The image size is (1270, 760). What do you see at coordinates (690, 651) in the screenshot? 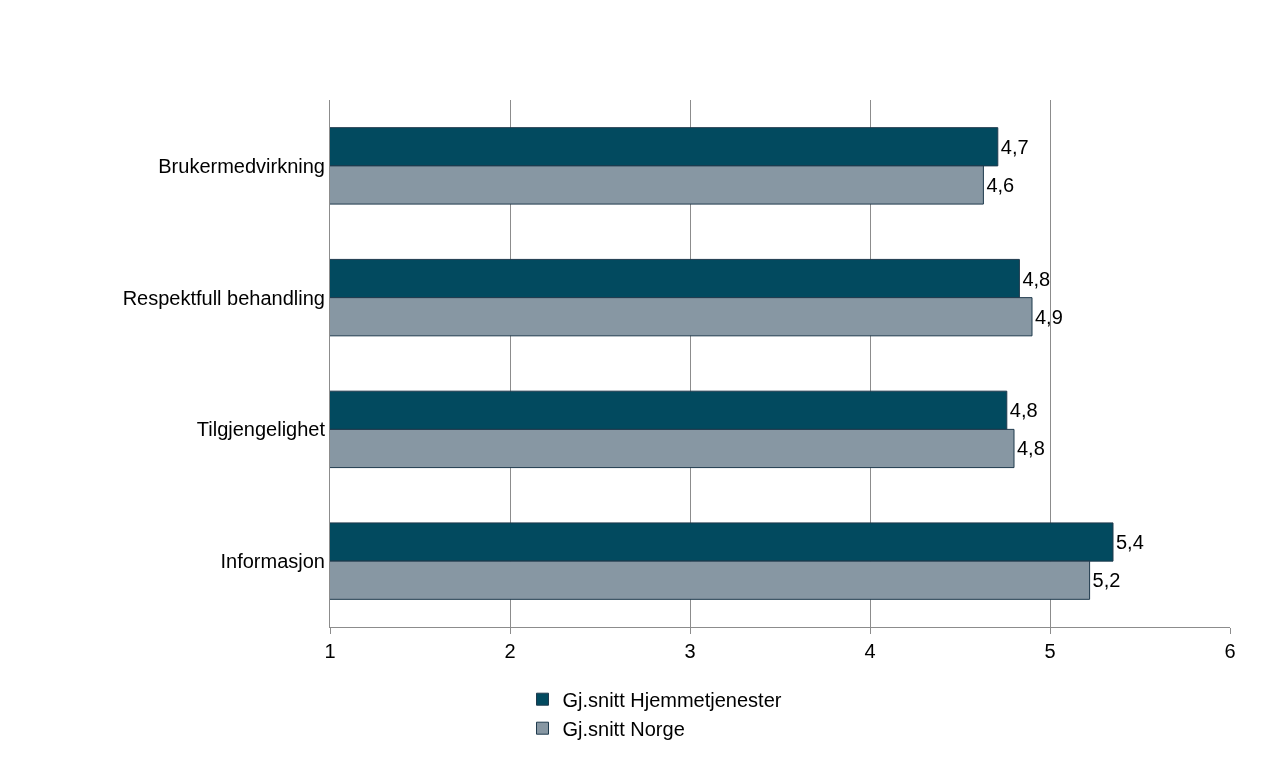
I see `x-tick-label: 3` at bounding box center [690, 651].